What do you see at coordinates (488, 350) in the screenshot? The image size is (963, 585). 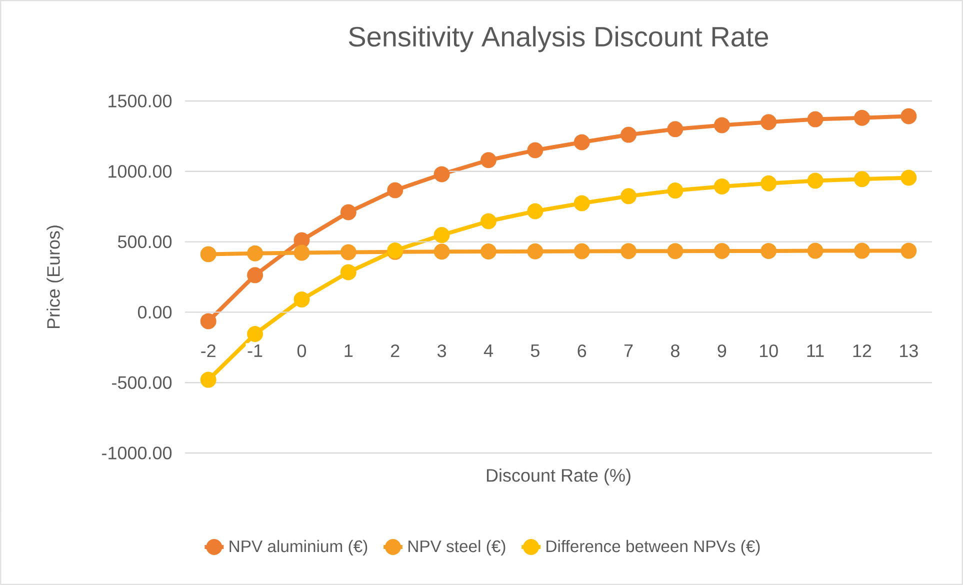 I see `x-tick-label: 4` at bounding box center [488, 350].